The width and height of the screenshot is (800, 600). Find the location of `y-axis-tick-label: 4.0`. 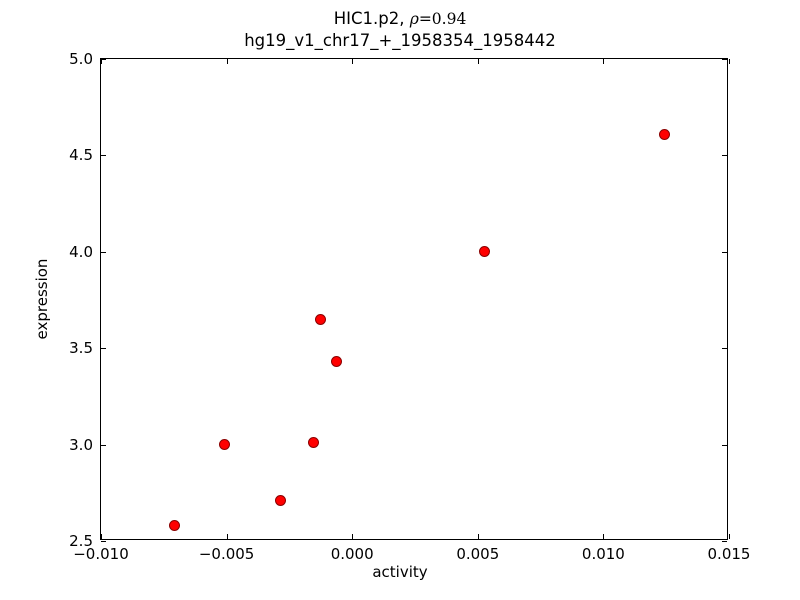

y-axis-tick-label: 4.0 is located at coordinates (81, 251).